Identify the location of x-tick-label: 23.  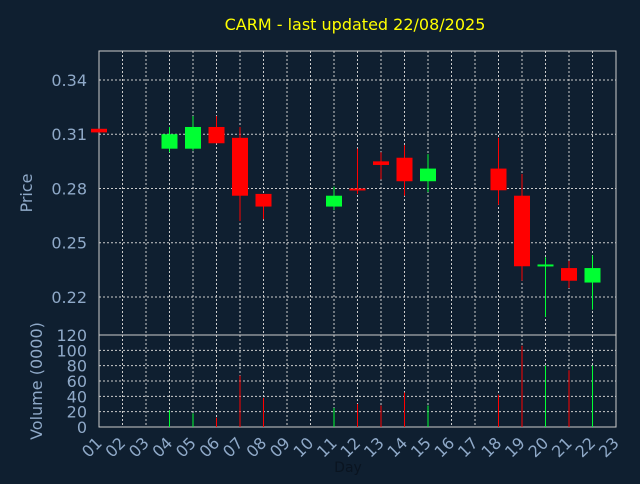
(609, 447).